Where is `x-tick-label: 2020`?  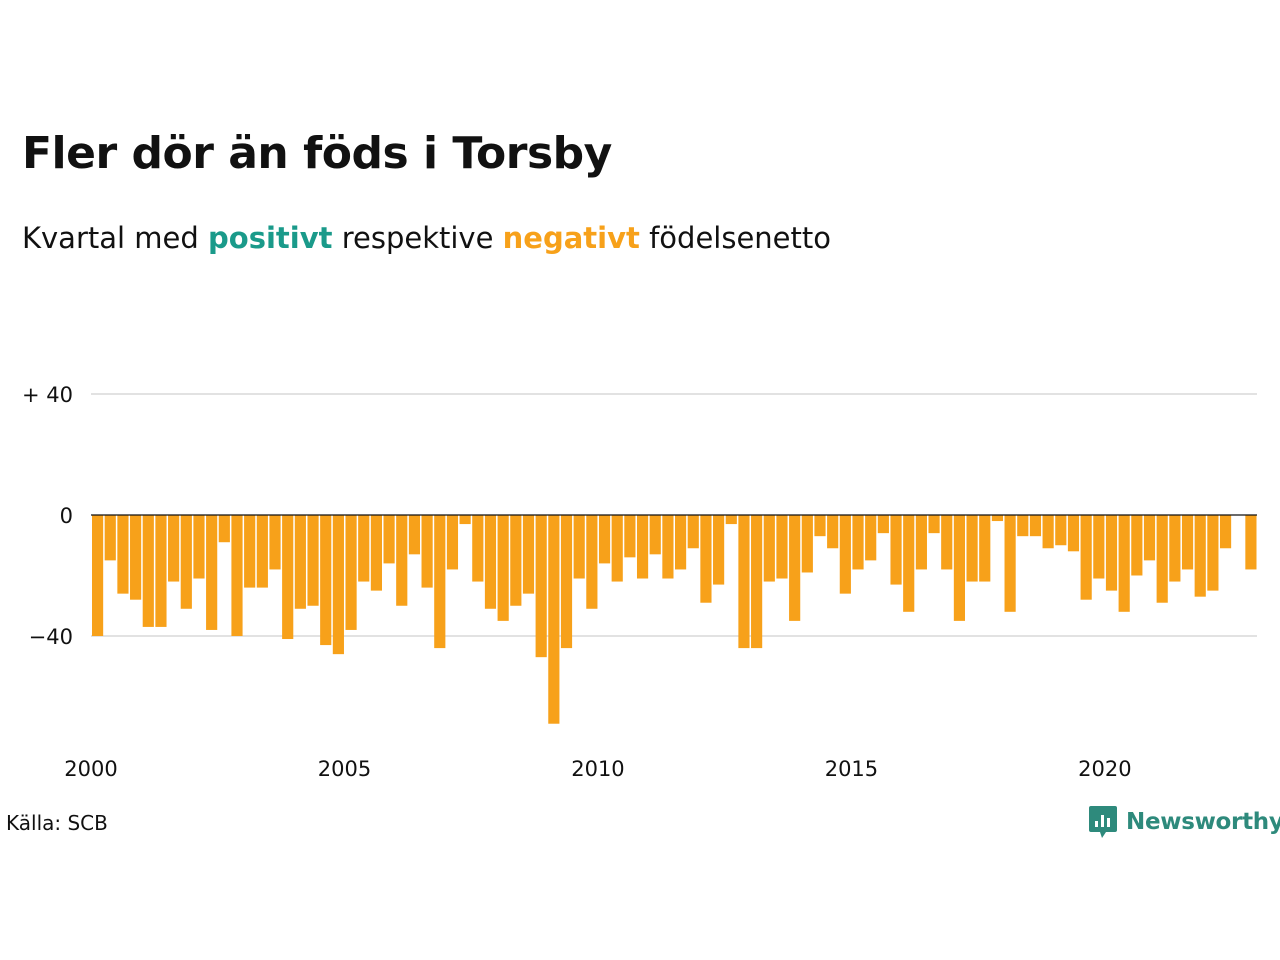 x-tick-label: 2020 is located at coordinates (1104, 769).